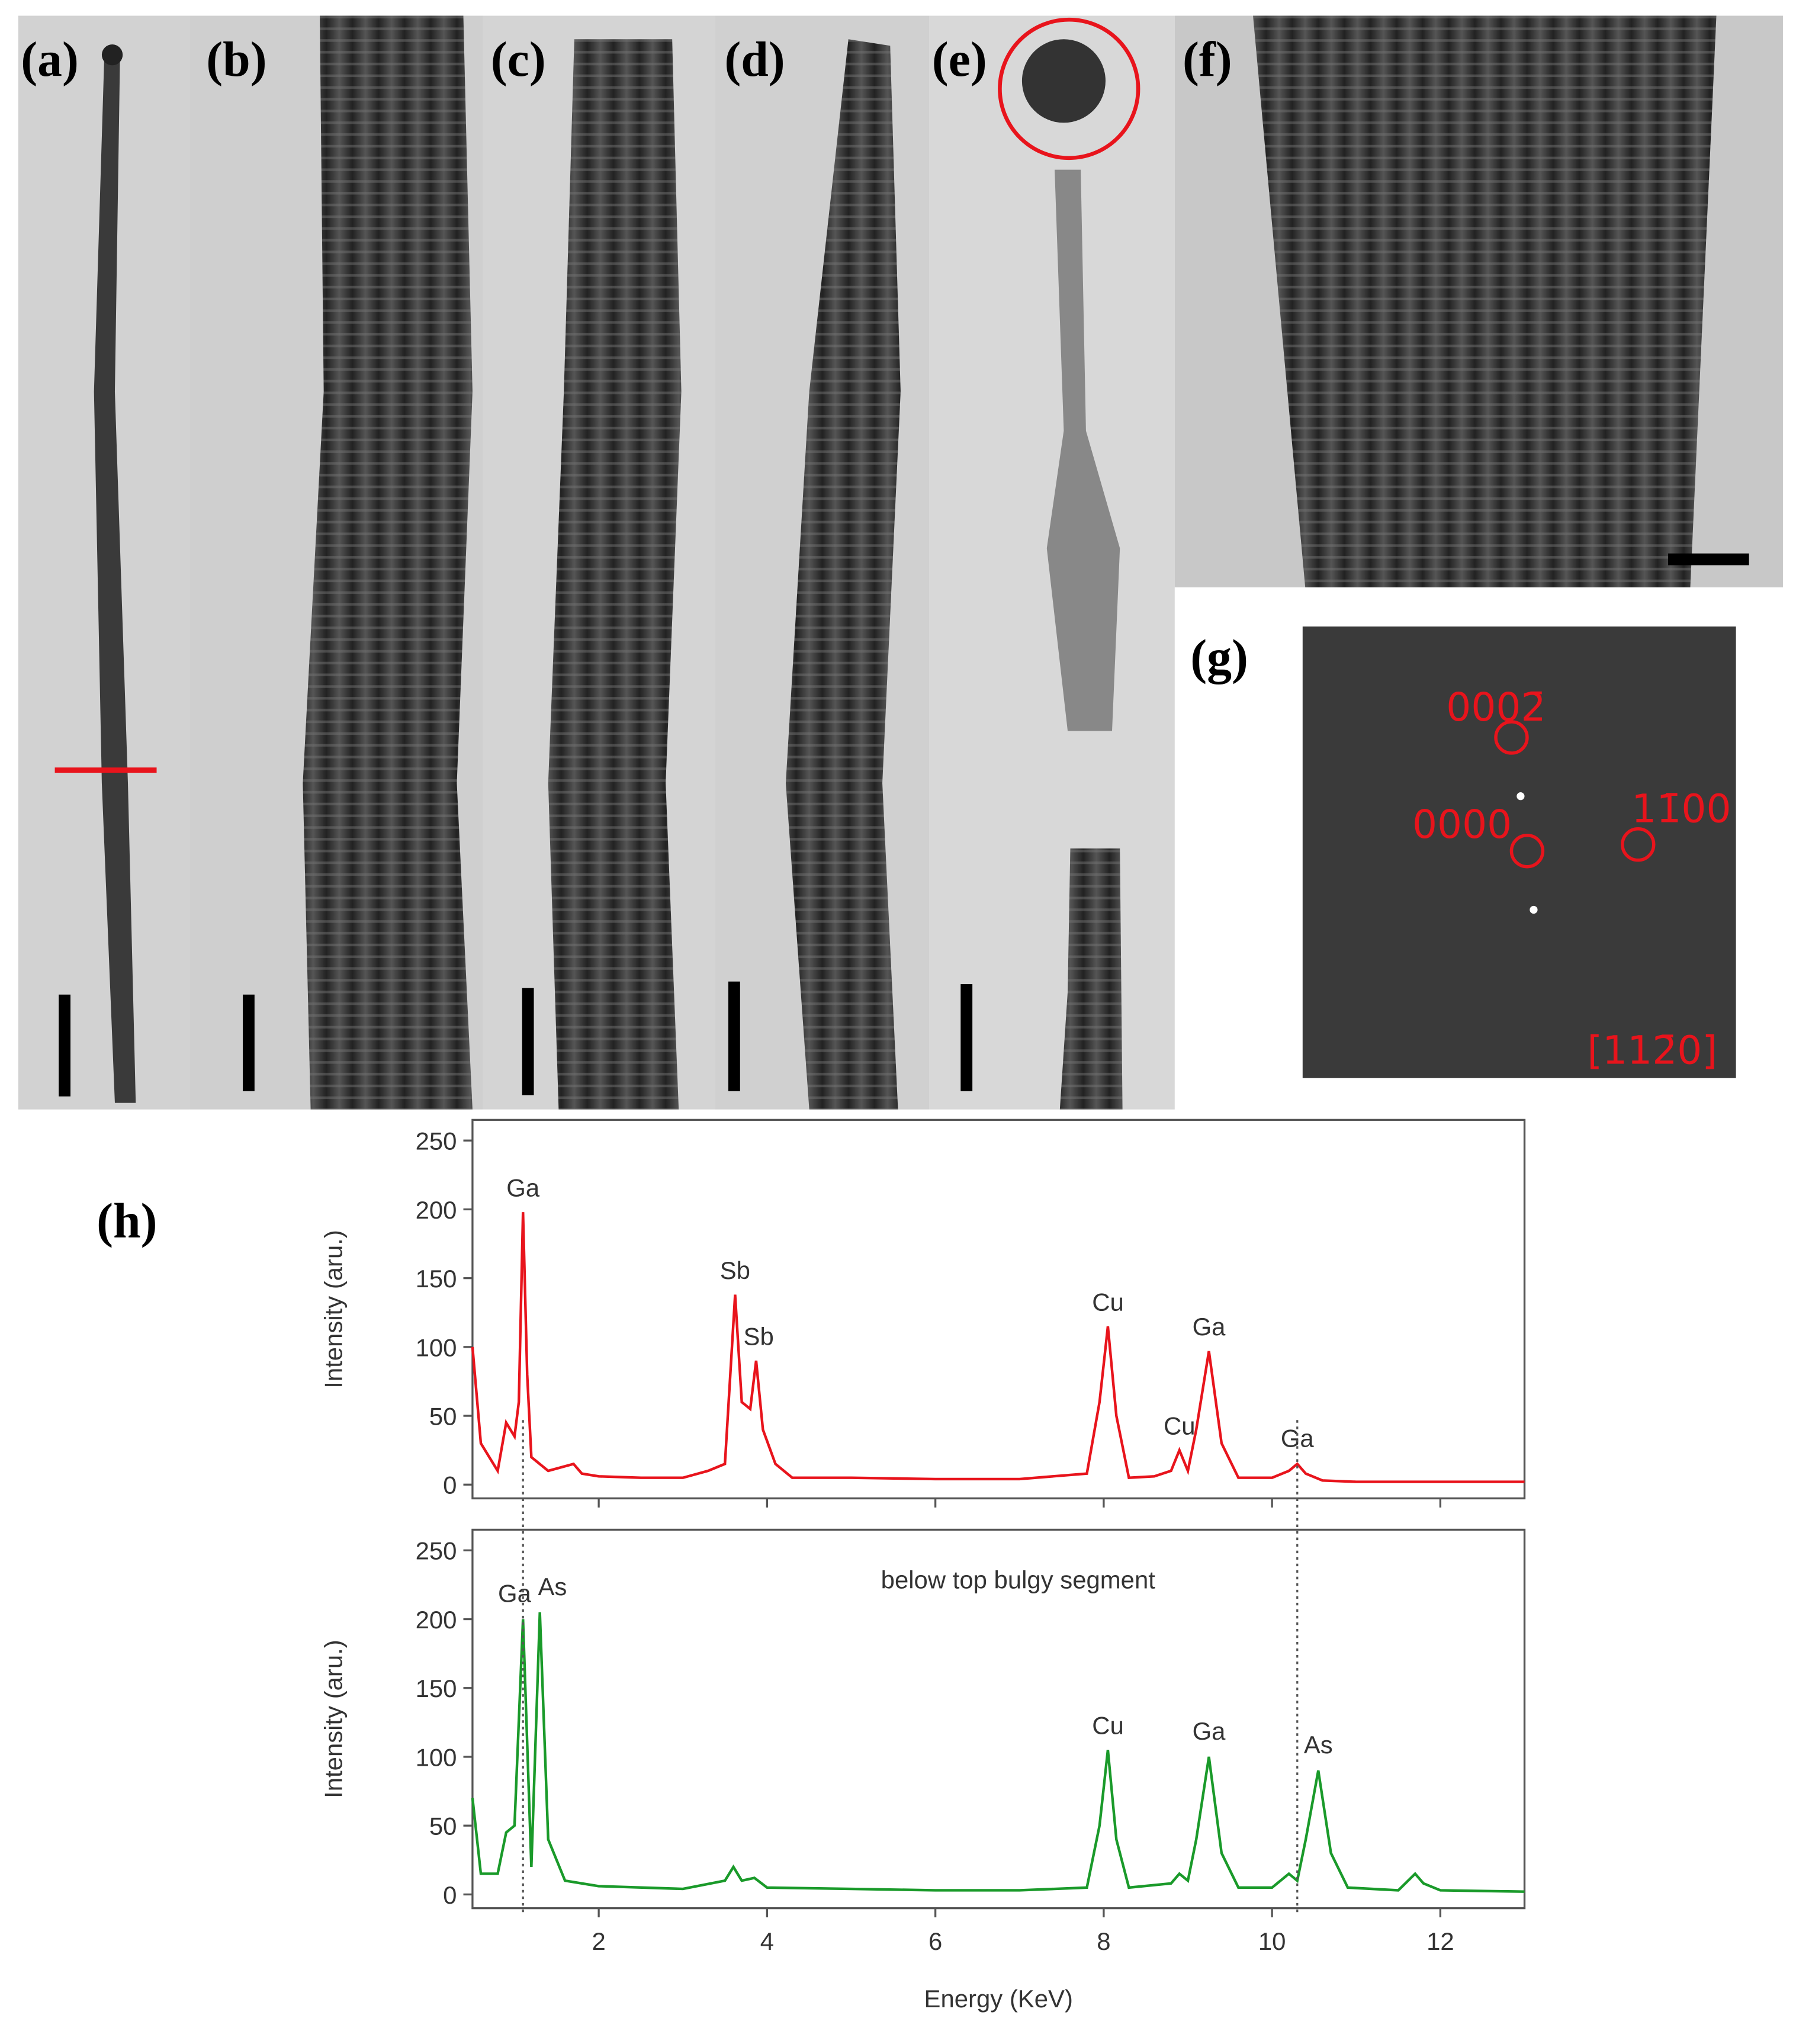 Image resolution: width=1796 pixels, height=2044 pixels. I want to click on panel-label: (a), so click(50, 59).